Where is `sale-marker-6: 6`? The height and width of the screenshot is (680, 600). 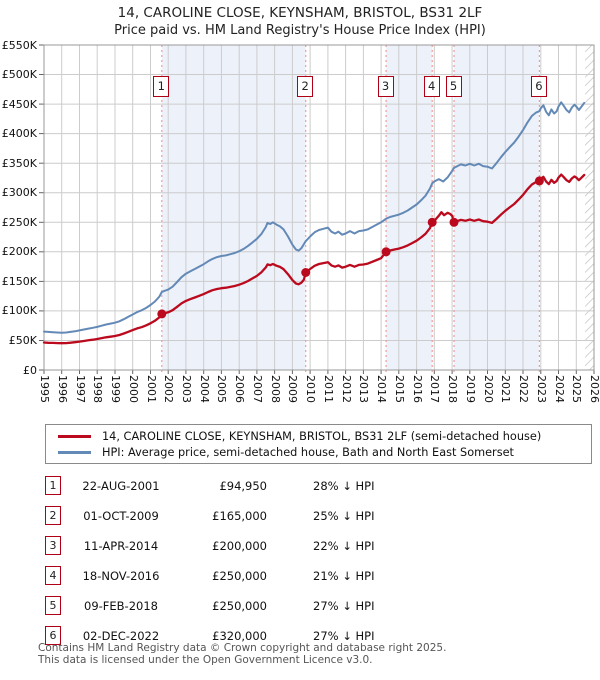 sale-marker-6: 6 is located at coordinates (538, 86).